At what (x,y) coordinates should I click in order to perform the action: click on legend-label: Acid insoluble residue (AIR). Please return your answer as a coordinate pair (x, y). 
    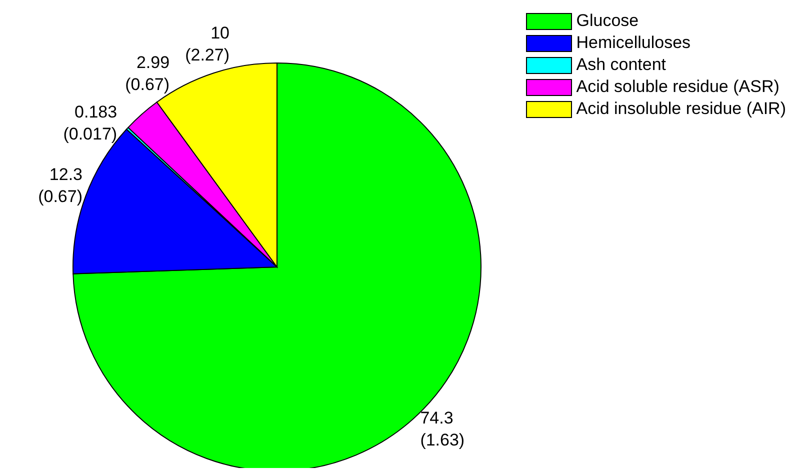
    Looking at the image, I should click on (681, 109).